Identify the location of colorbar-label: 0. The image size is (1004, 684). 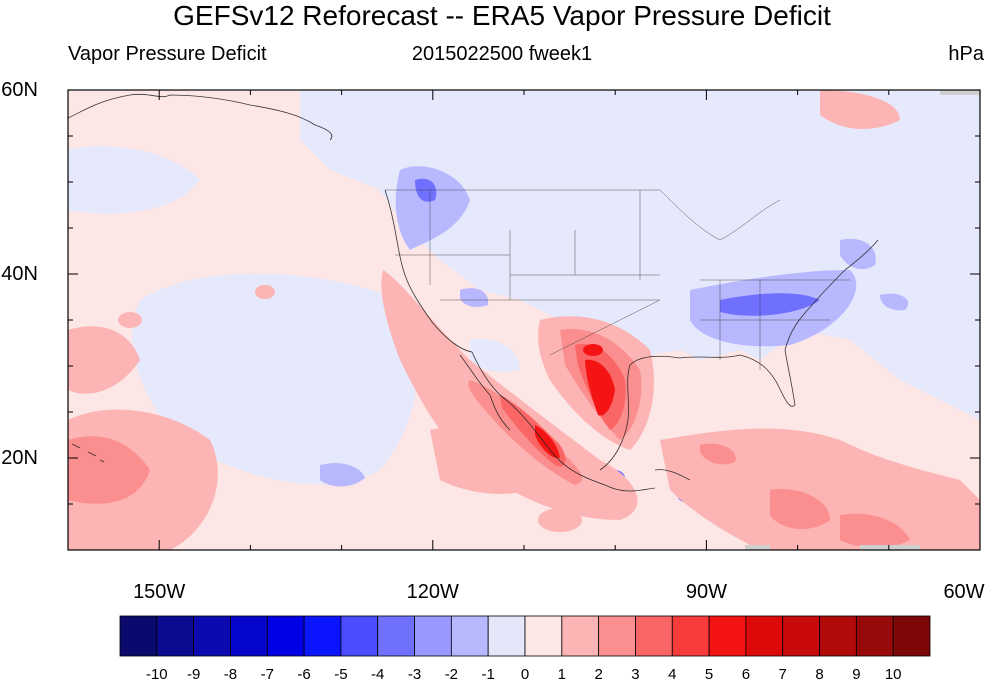
(525, 674).